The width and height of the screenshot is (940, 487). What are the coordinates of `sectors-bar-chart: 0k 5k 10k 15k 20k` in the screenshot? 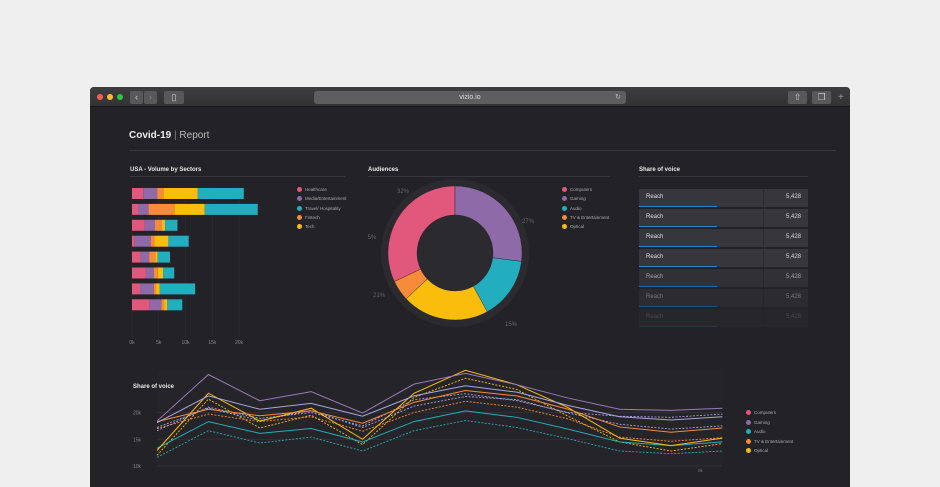 It's located at (193, 266).